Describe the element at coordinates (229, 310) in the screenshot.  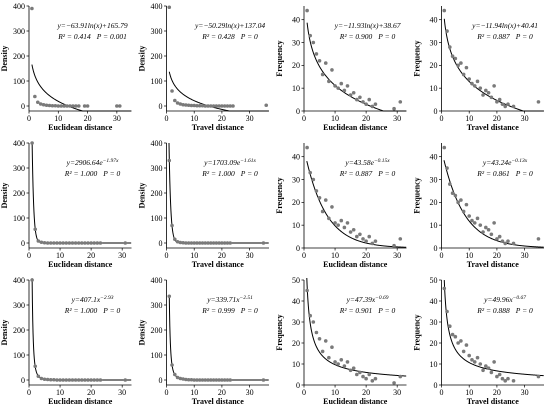
I see `fit-stats: R² = 0.999 P = 0` at that location.